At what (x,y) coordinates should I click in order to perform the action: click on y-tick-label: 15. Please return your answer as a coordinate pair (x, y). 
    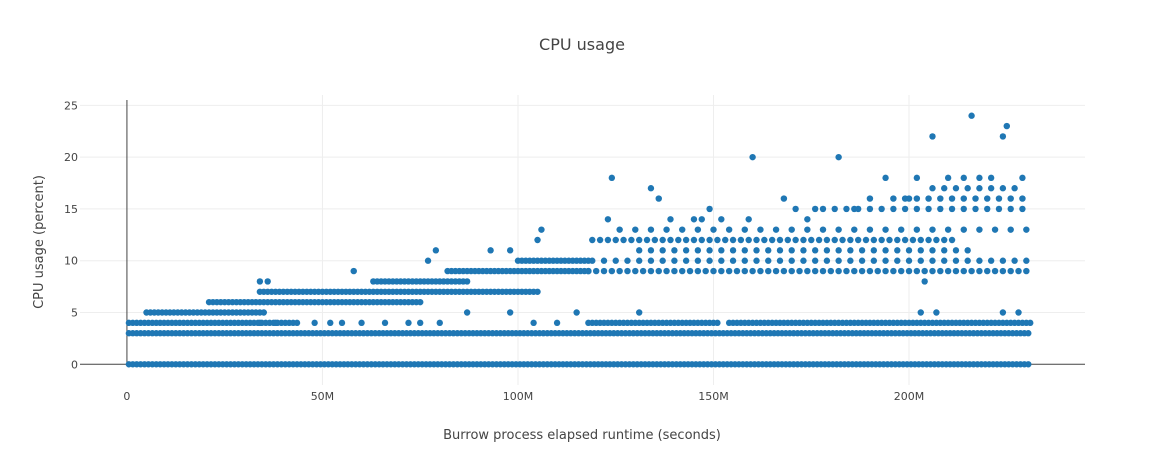
    Looking at the image, I should click on (71, 209).